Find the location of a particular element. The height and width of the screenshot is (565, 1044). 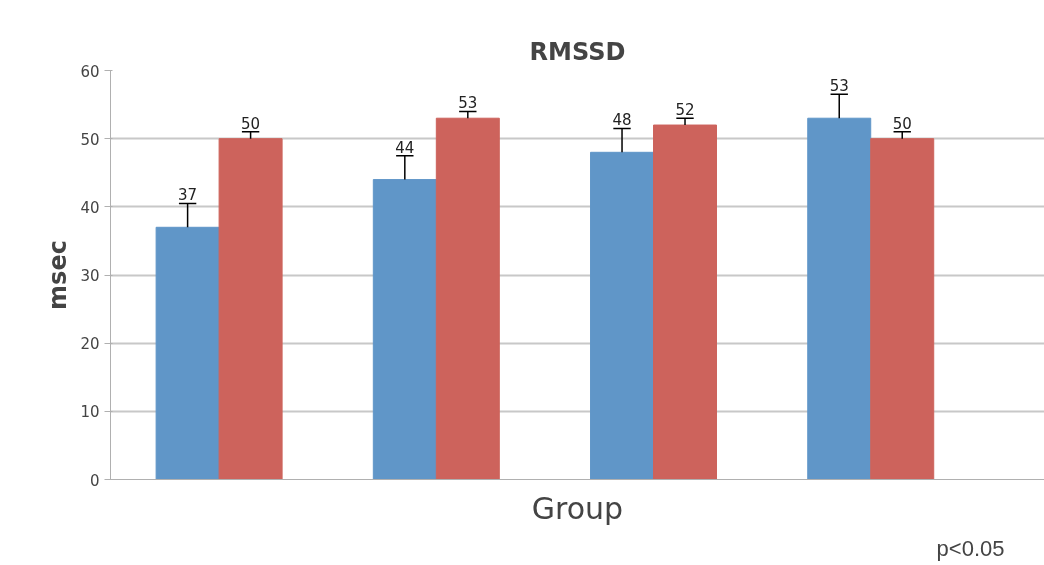

y-tick-label: 30 is located at coordinates (90, 276).